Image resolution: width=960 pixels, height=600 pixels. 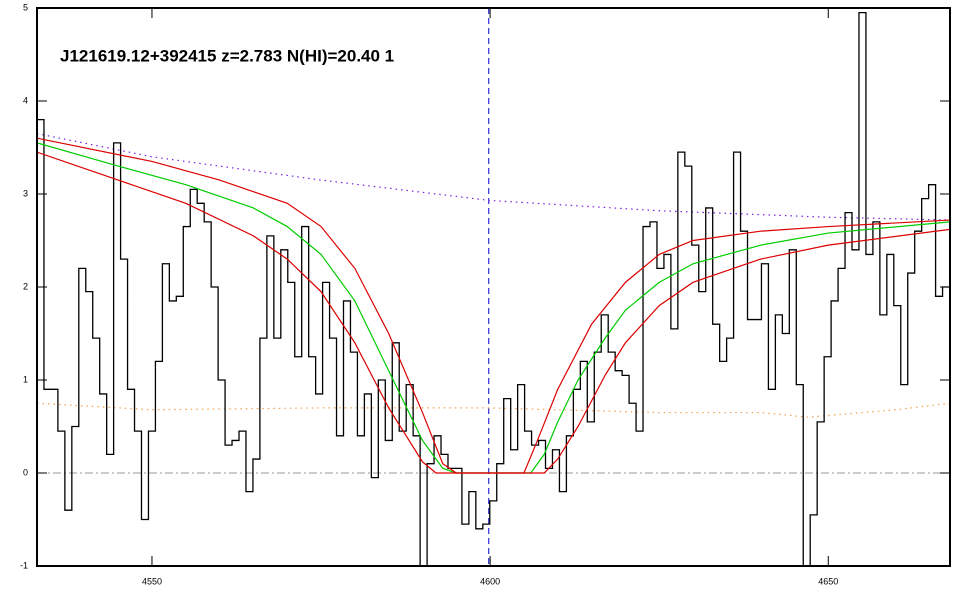 I want to click on y-tick-label: -1, so click(x=24, y=565).